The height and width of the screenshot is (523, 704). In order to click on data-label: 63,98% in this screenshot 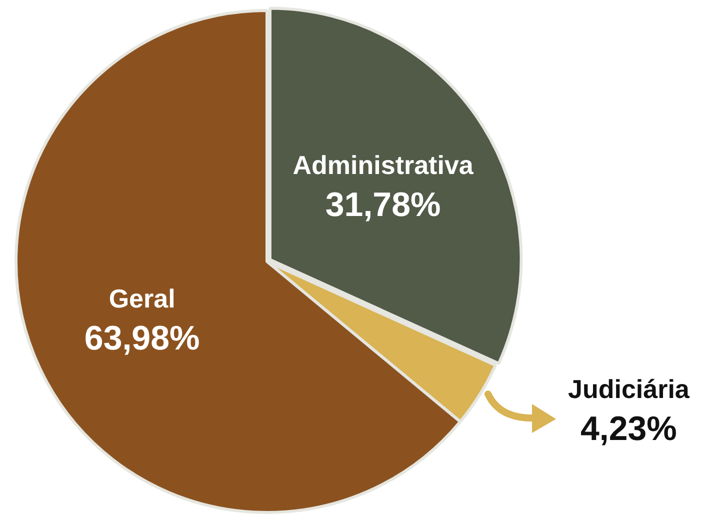, I will do `click(142, 339)`.